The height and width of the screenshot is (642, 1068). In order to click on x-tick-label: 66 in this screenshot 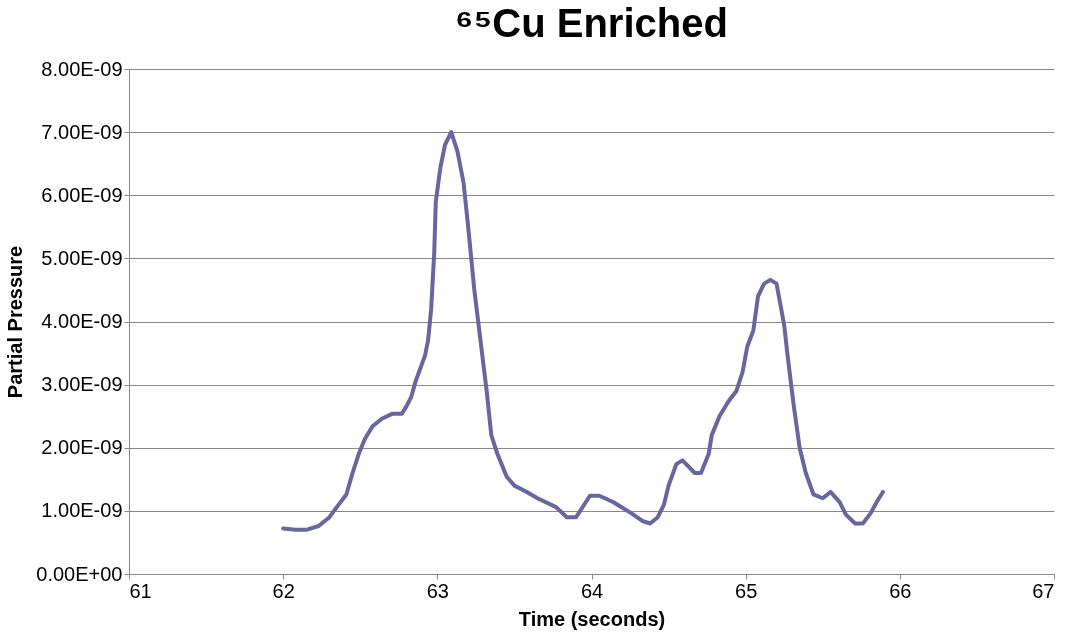, I will do `click(900, 590)`.